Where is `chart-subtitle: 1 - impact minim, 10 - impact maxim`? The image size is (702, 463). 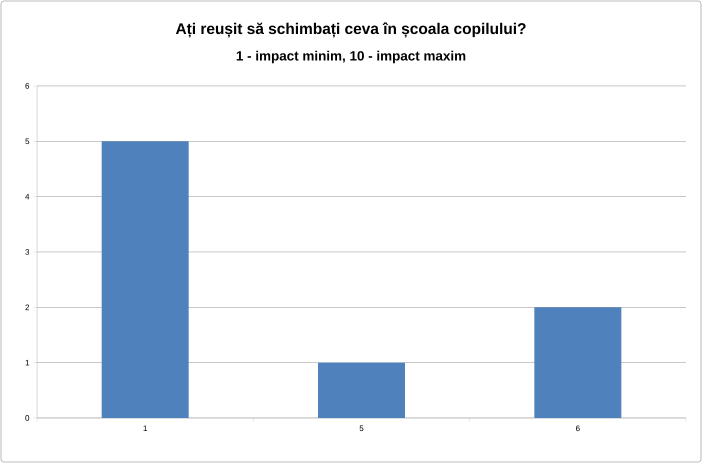 chart-subtitle: 1 - impact minim, 10 - impact maxim is located at coordinates (351, 57).